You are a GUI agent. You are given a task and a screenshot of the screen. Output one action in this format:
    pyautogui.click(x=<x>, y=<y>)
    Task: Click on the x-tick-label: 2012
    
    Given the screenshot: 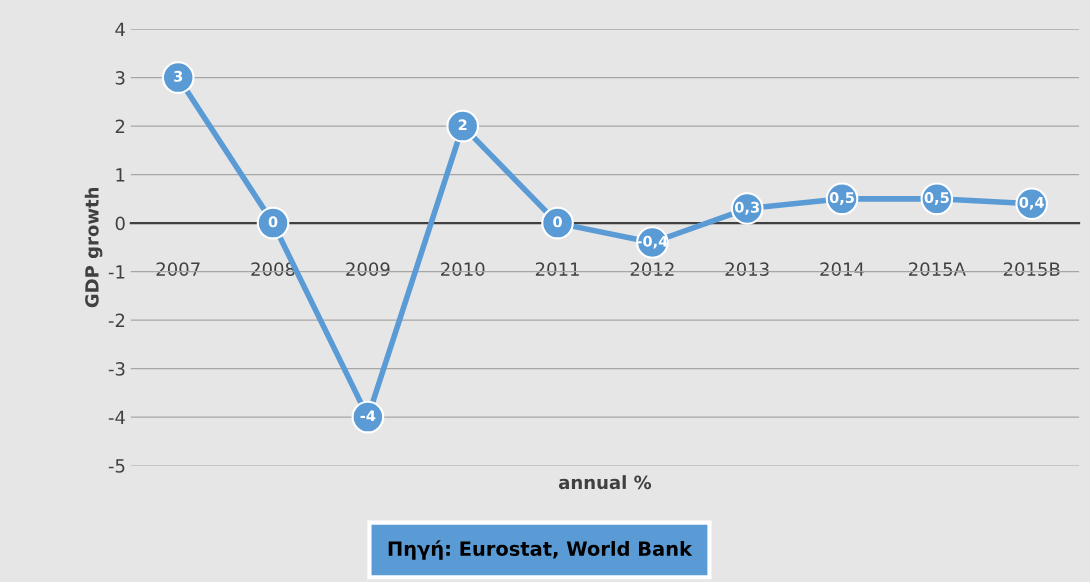 What is the action you would take?
    pyautogui.click(x=652, y=269)
    